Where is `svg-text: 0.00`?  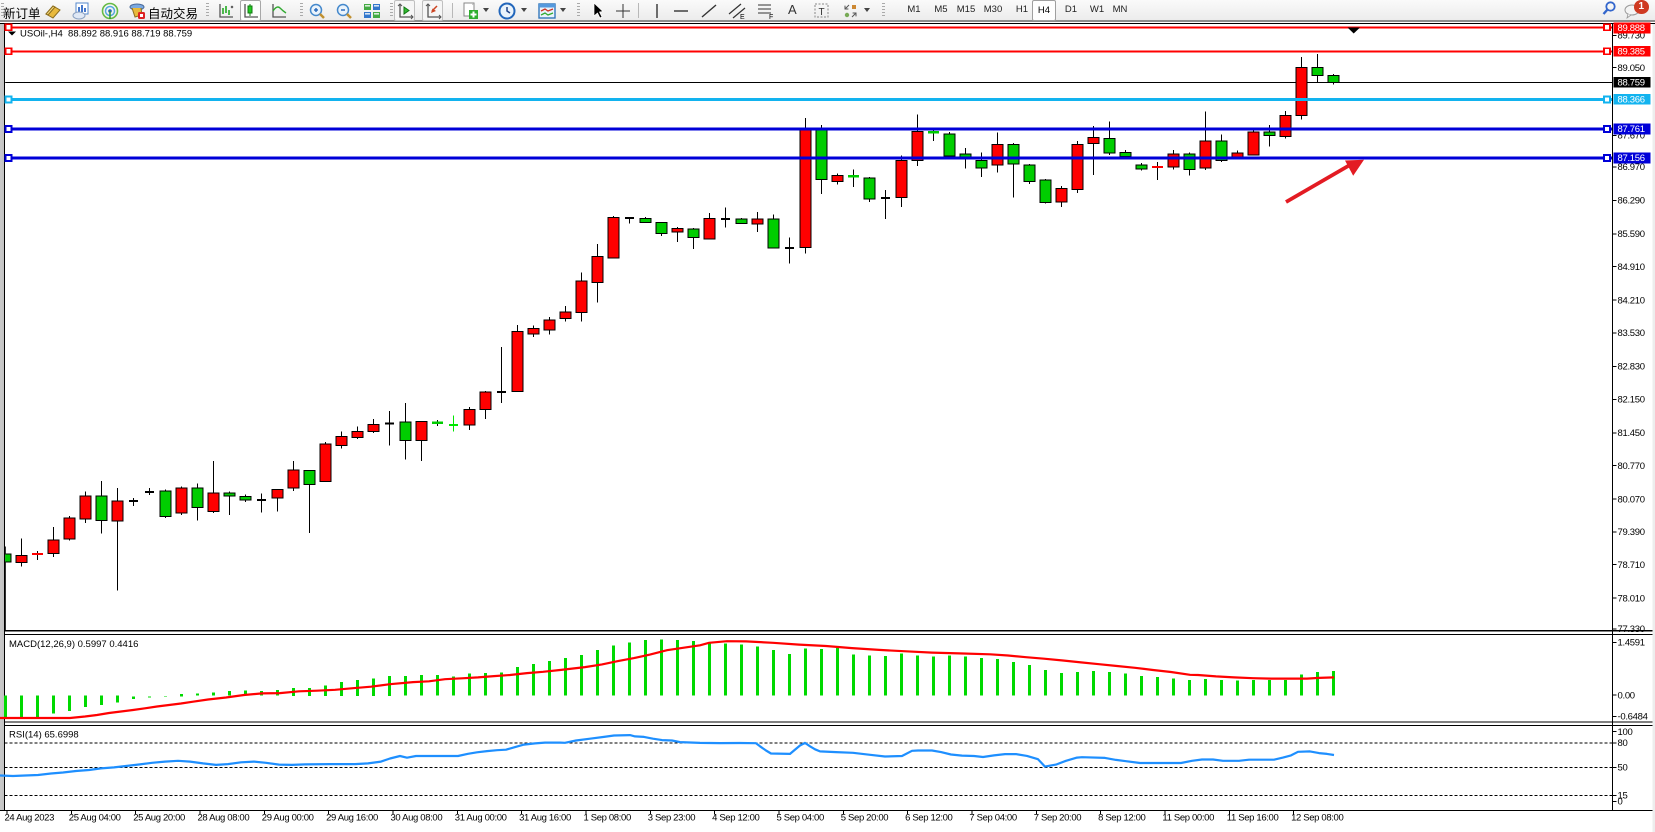 svg-text: 0.00 is located at coordinates (1626, 695).